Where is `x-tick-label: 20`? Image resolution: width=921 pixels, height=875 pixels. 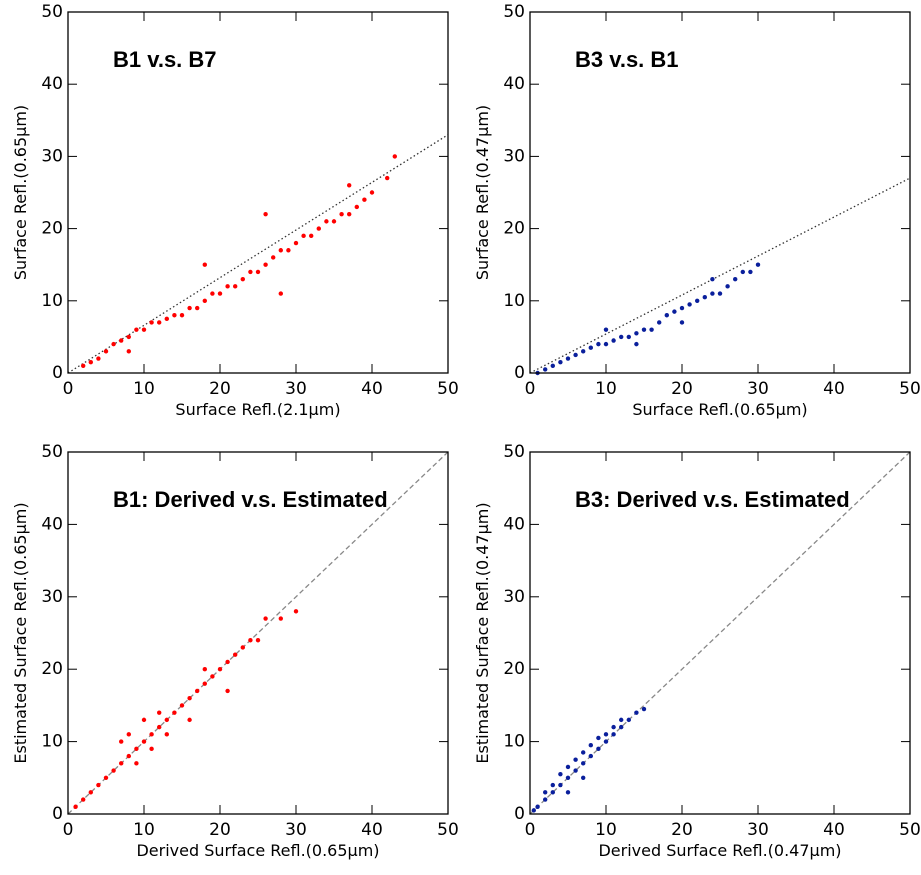 x-tick-label: 20 is located at coordinates (220, 830).